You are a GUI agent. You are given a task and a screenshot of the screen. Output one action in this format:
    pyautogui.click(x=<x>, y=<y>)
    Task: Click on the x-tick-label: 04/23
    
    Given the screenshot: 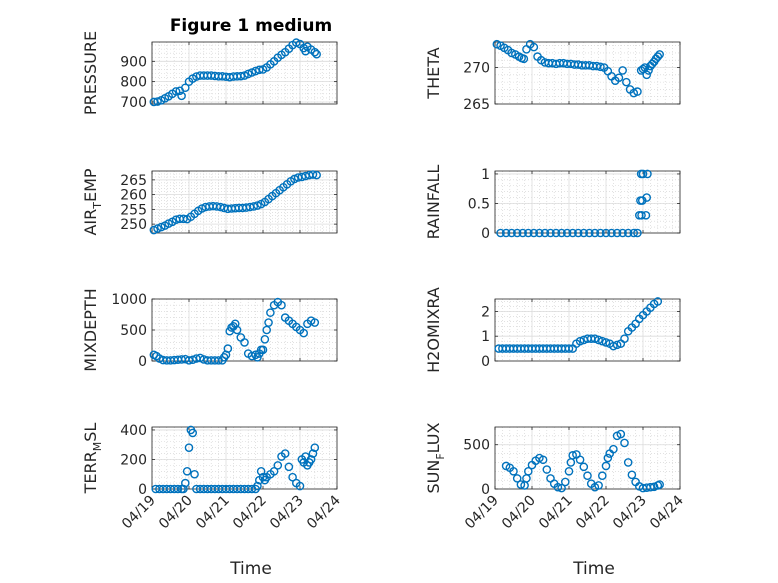 What is the action you would take?
    pyautogui.click(x=287, y=513)
    